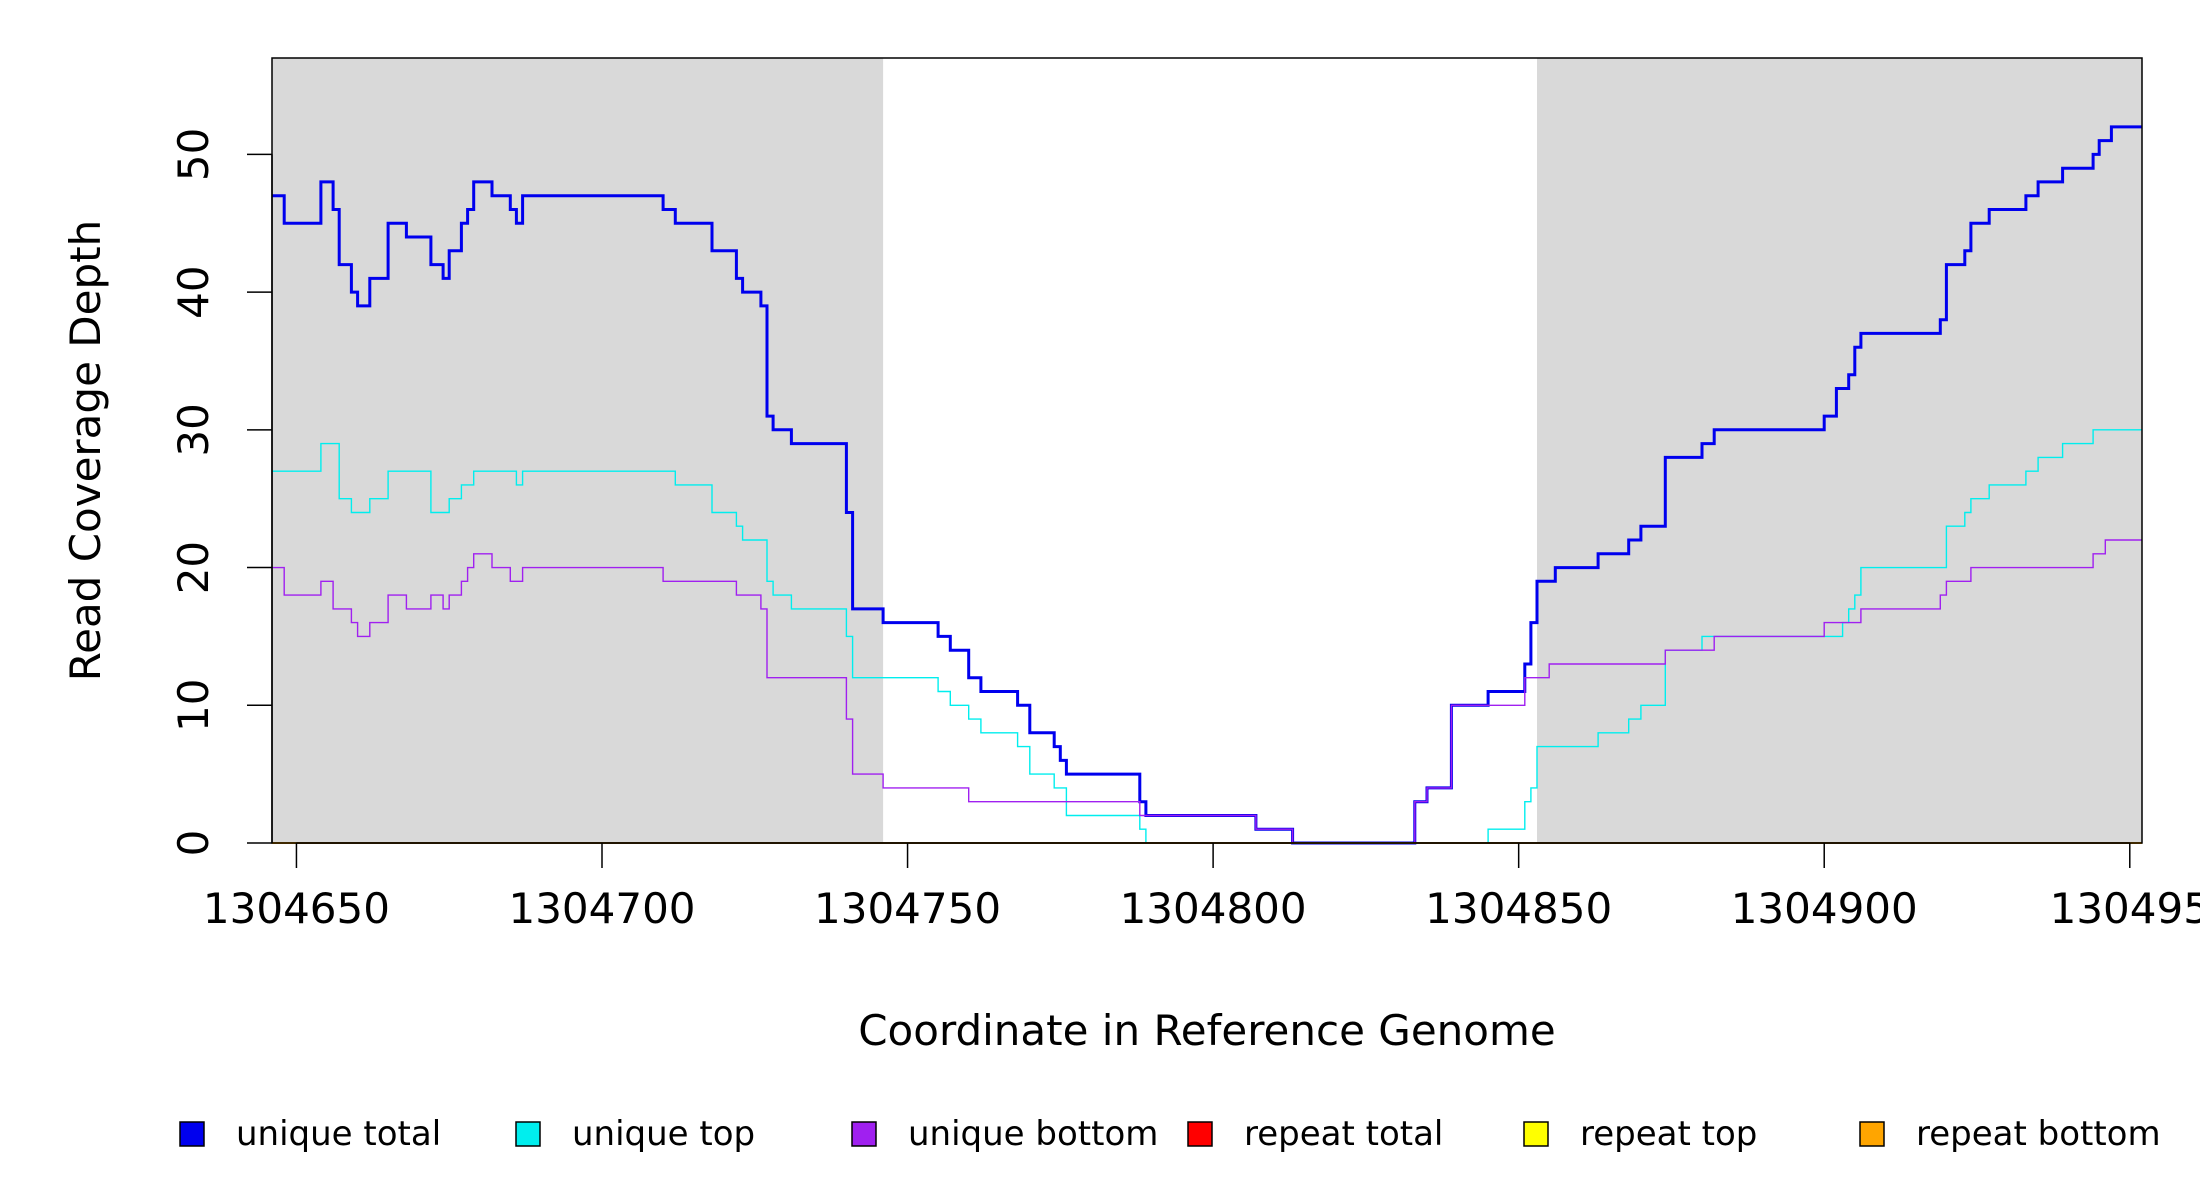  Describe the element at coordinates (1207, 1030) in the screenshot. I see `x-axis-label: Coordinate in Reference Genome` at that location.